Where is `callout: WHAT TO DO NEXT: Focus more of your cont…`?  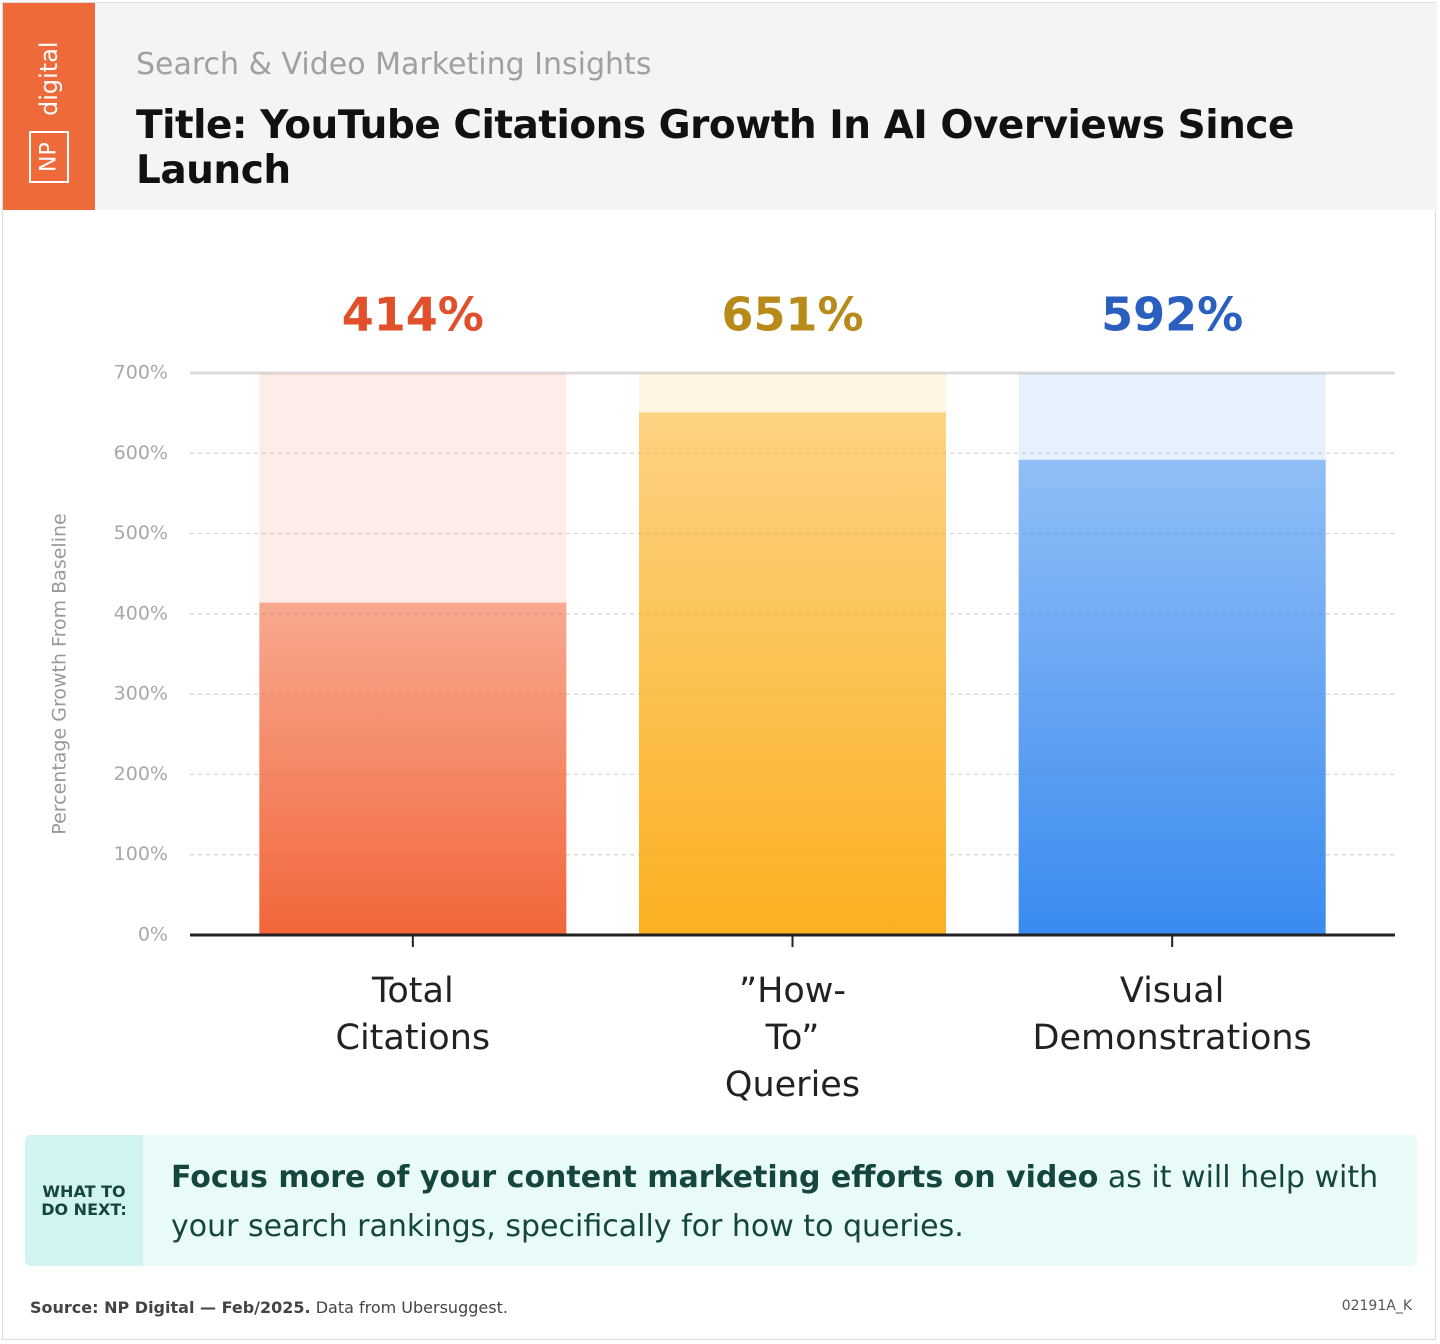 callout: WHAT TO DO NEXT: Focus more of your cont… is located at coordinates (721, 1200).